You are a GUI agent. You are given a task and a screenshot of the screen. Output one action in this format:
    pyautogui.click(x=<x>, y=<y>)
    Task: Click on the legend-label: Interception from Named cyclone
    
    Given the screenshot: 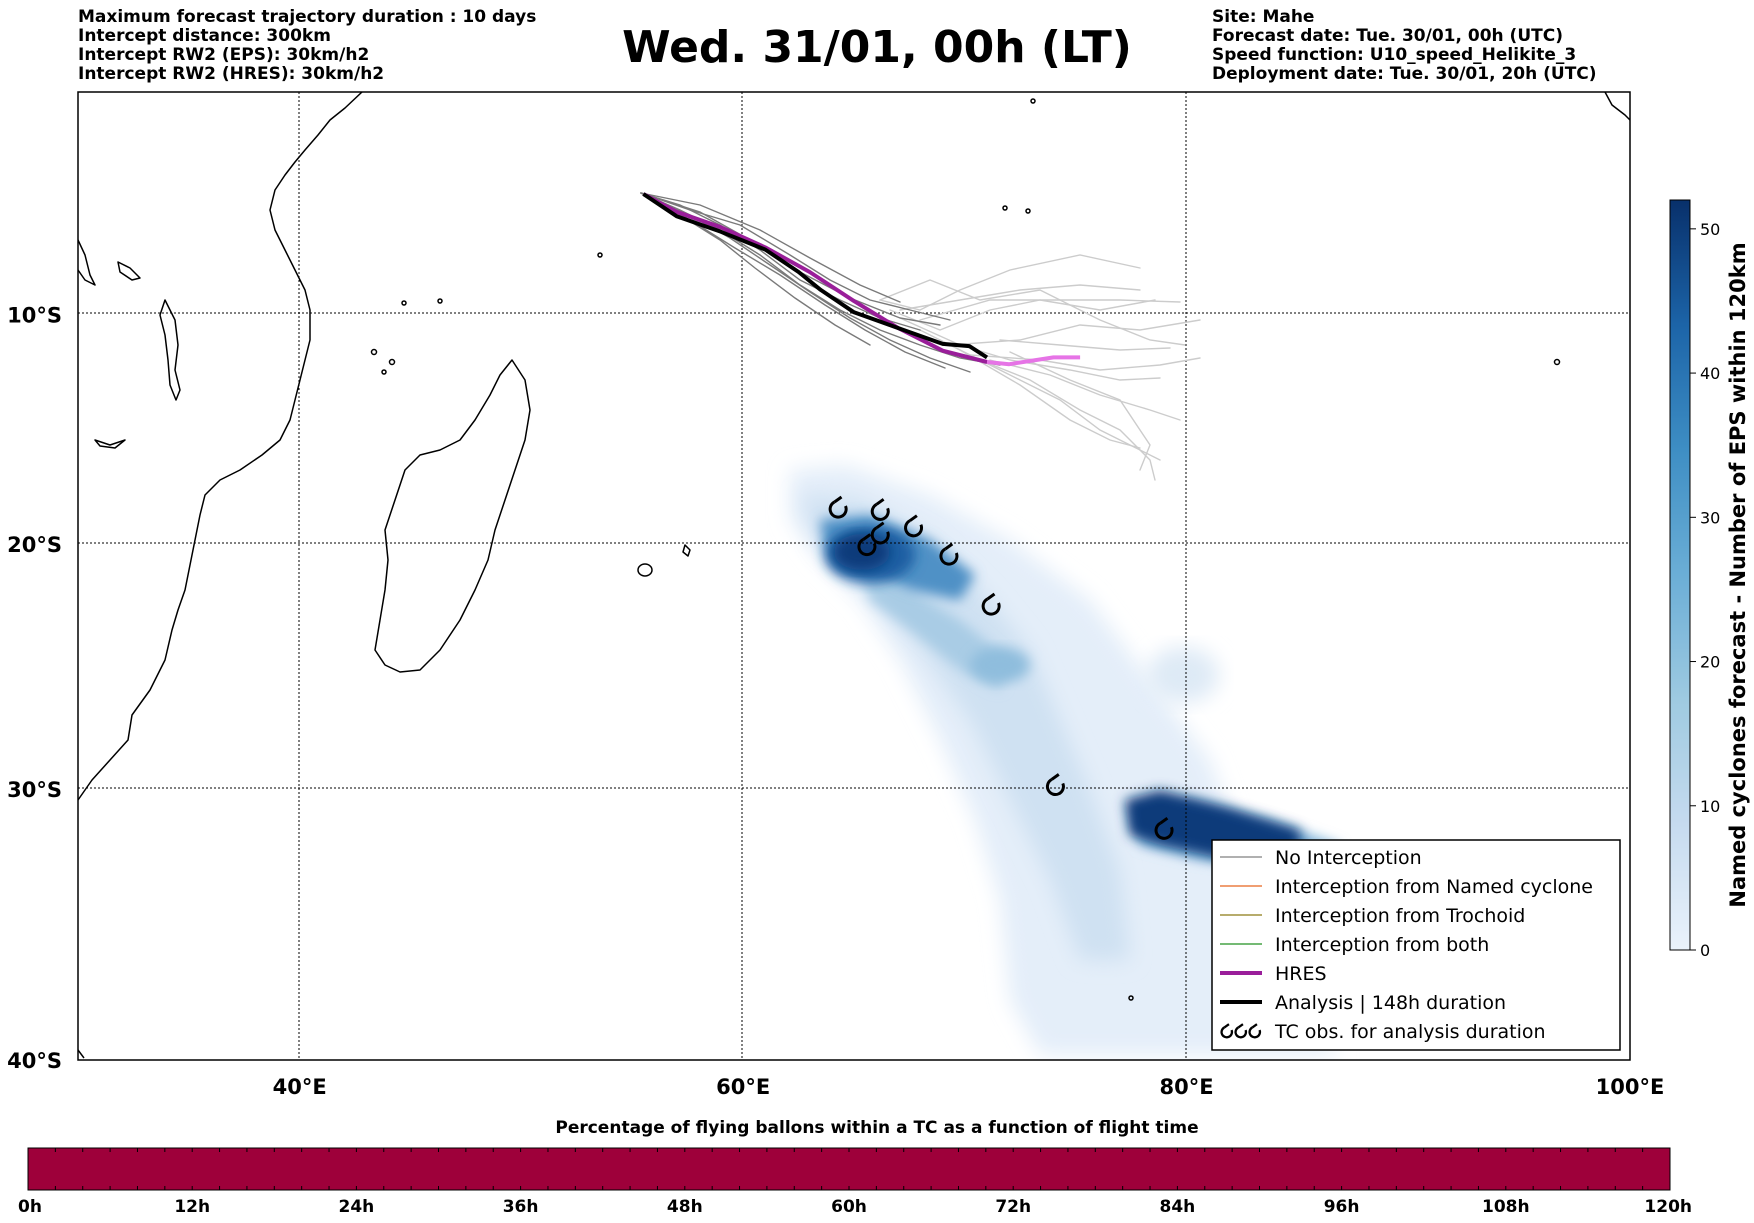 What is the action you would take?
    pyautogui.click(x=1434, y=887)
    